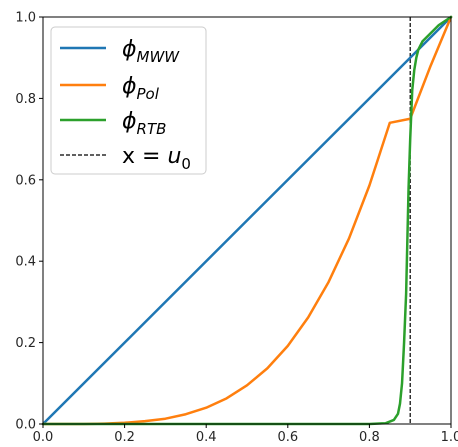 This screenshot has height=447, width=458. I want to click on y-tick-label: 0.6, so click(25, 180).